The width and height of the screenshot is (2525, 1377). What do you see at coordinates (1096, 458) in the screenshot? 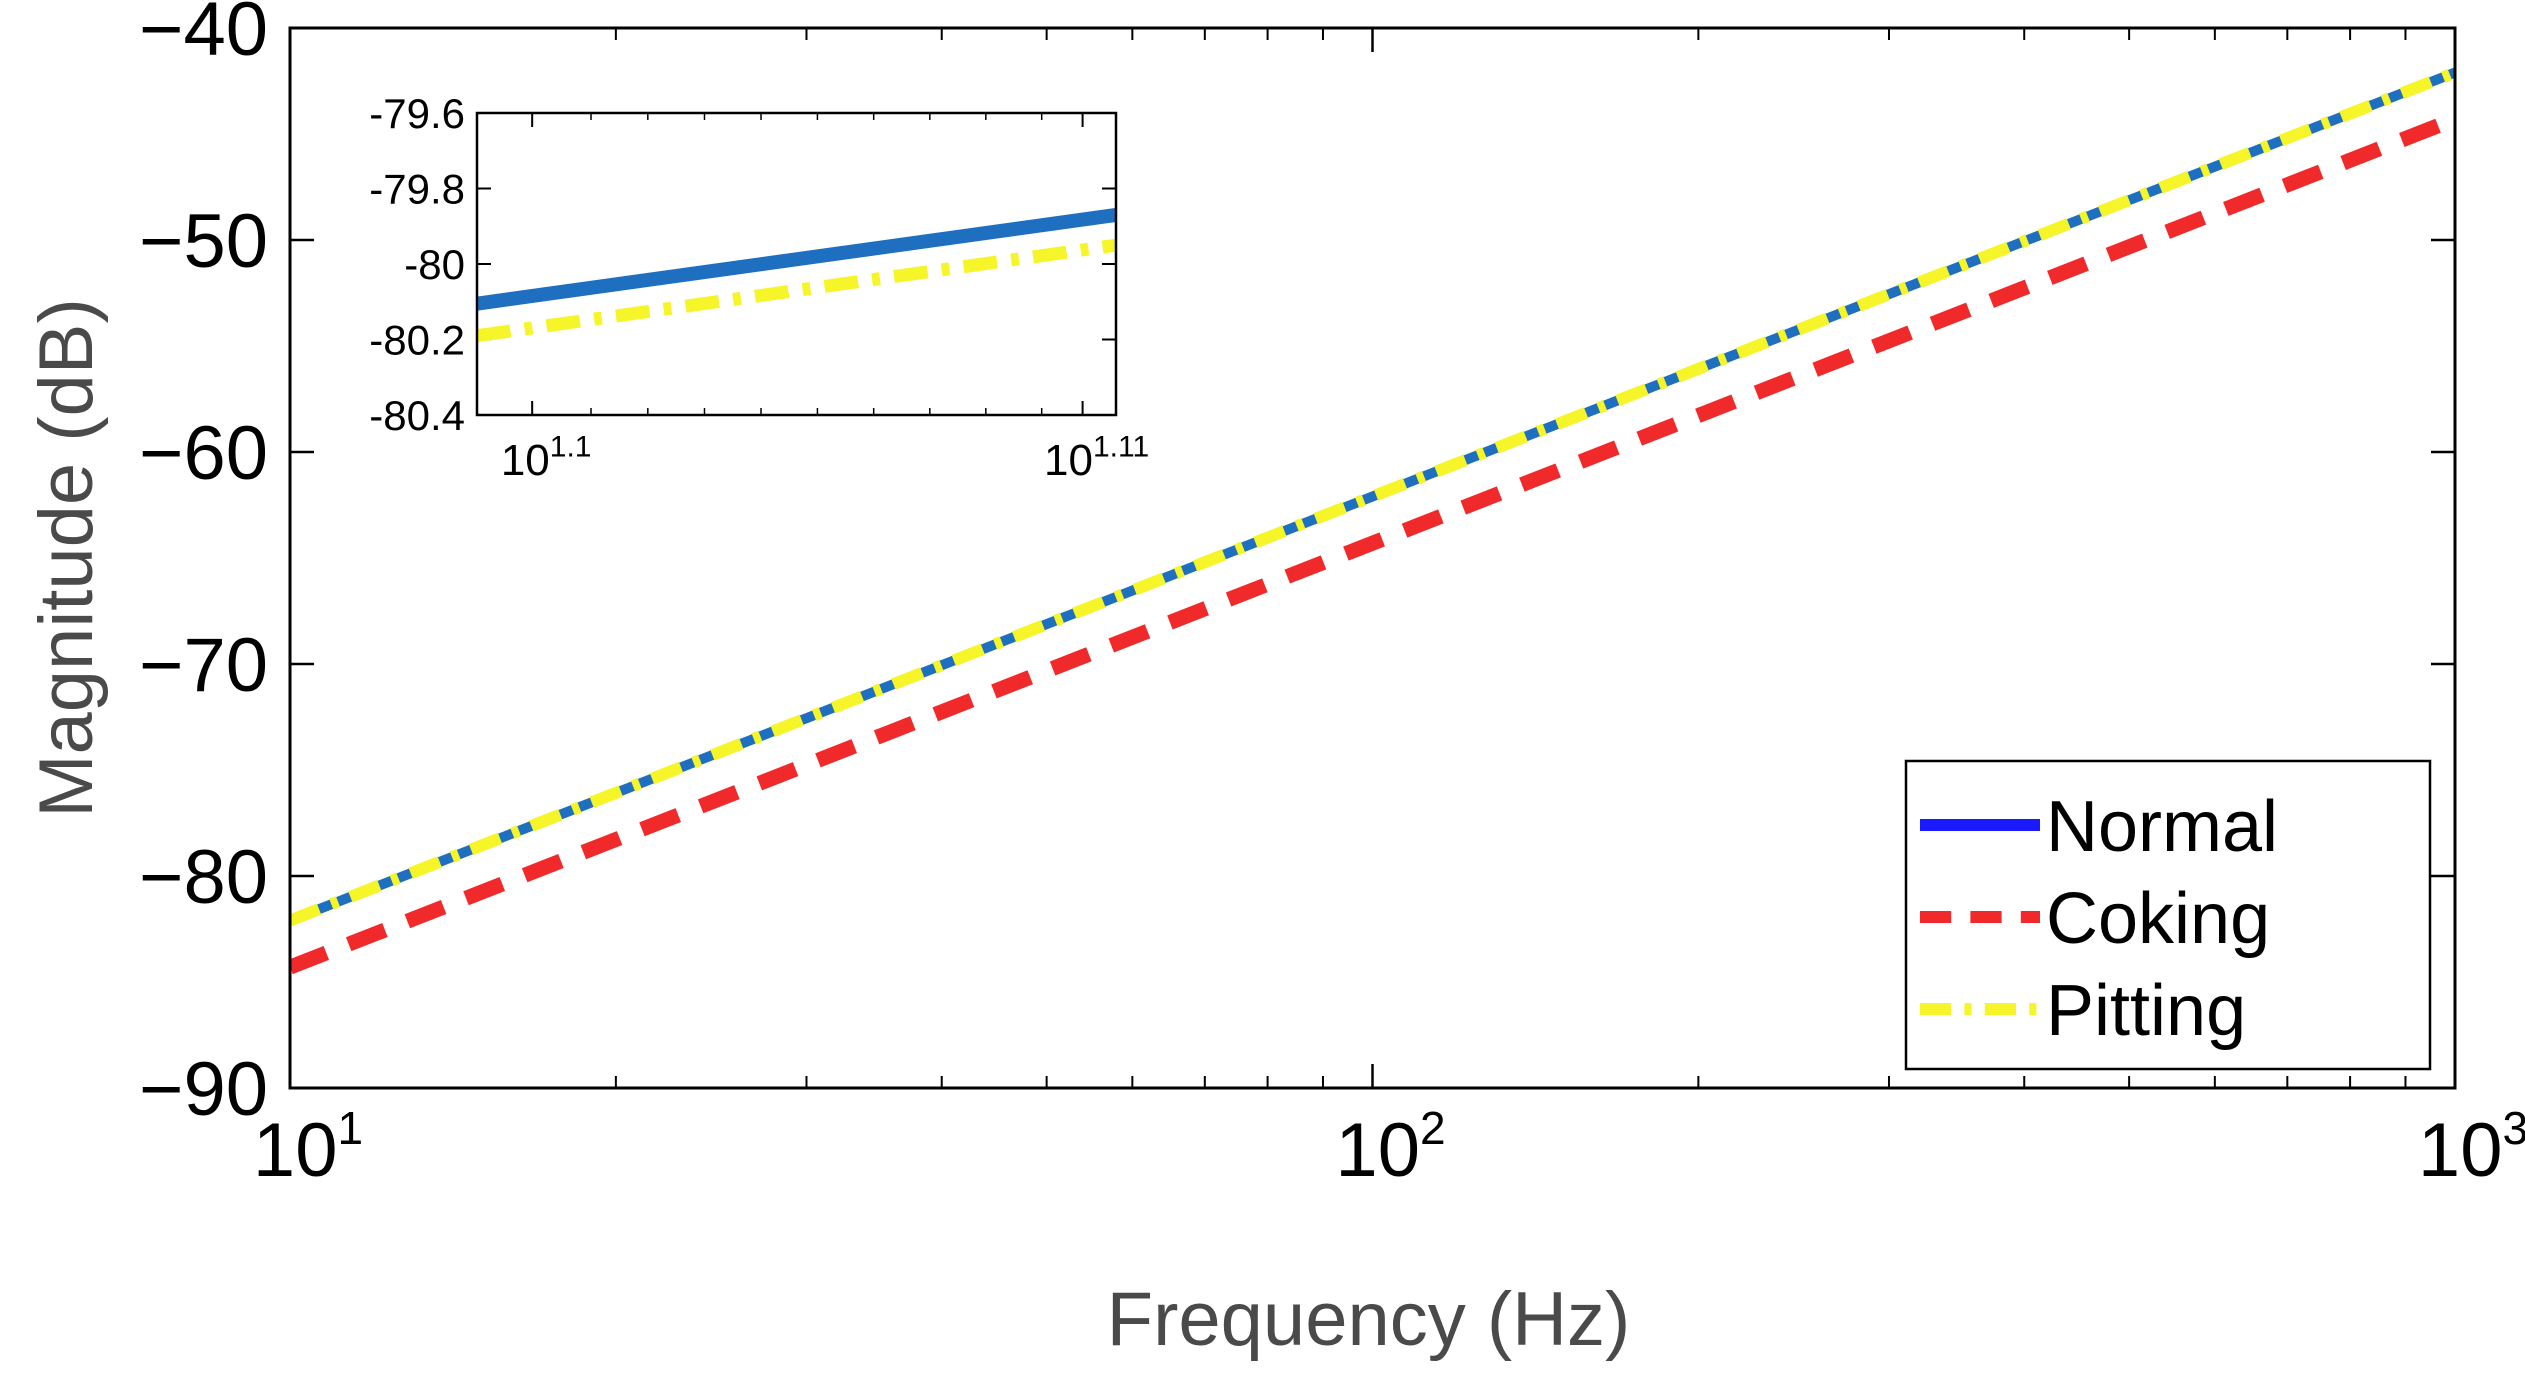
I see `inset-x-tick-label: 101.11` at bounding box center [1096, 458].